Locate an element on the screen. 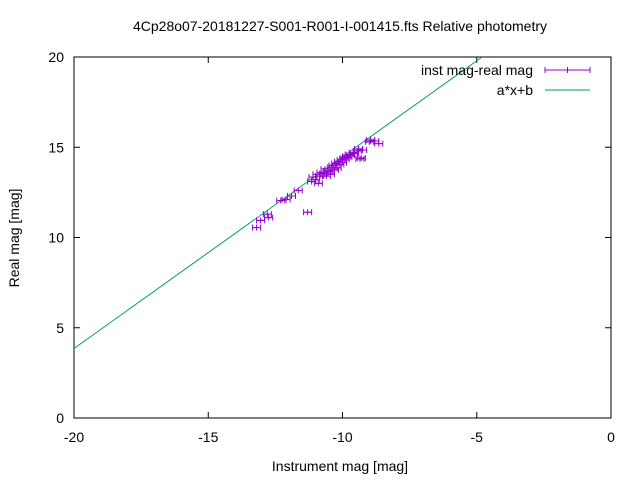 Image resolution: width=640 pixels, height=485 pixels. legend: inst mag-real mag a*x+b is located at coordinates (506, 80).